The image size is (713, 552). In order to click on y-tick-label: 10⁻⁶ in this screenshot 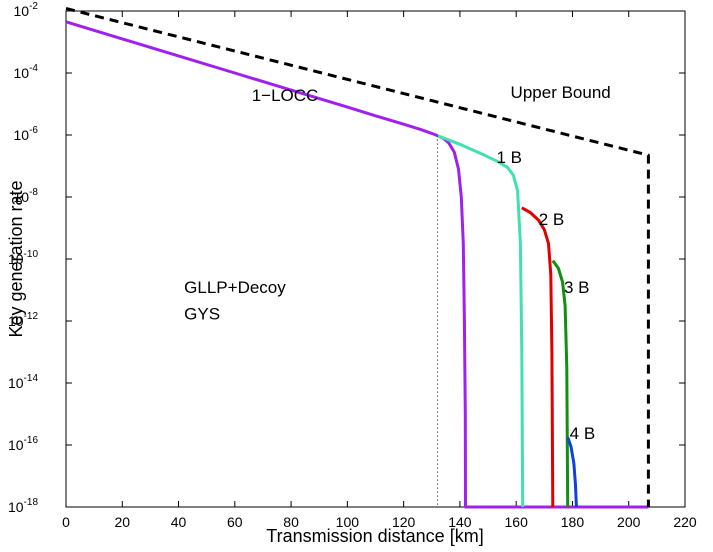, I will do `click(26, 134)`.